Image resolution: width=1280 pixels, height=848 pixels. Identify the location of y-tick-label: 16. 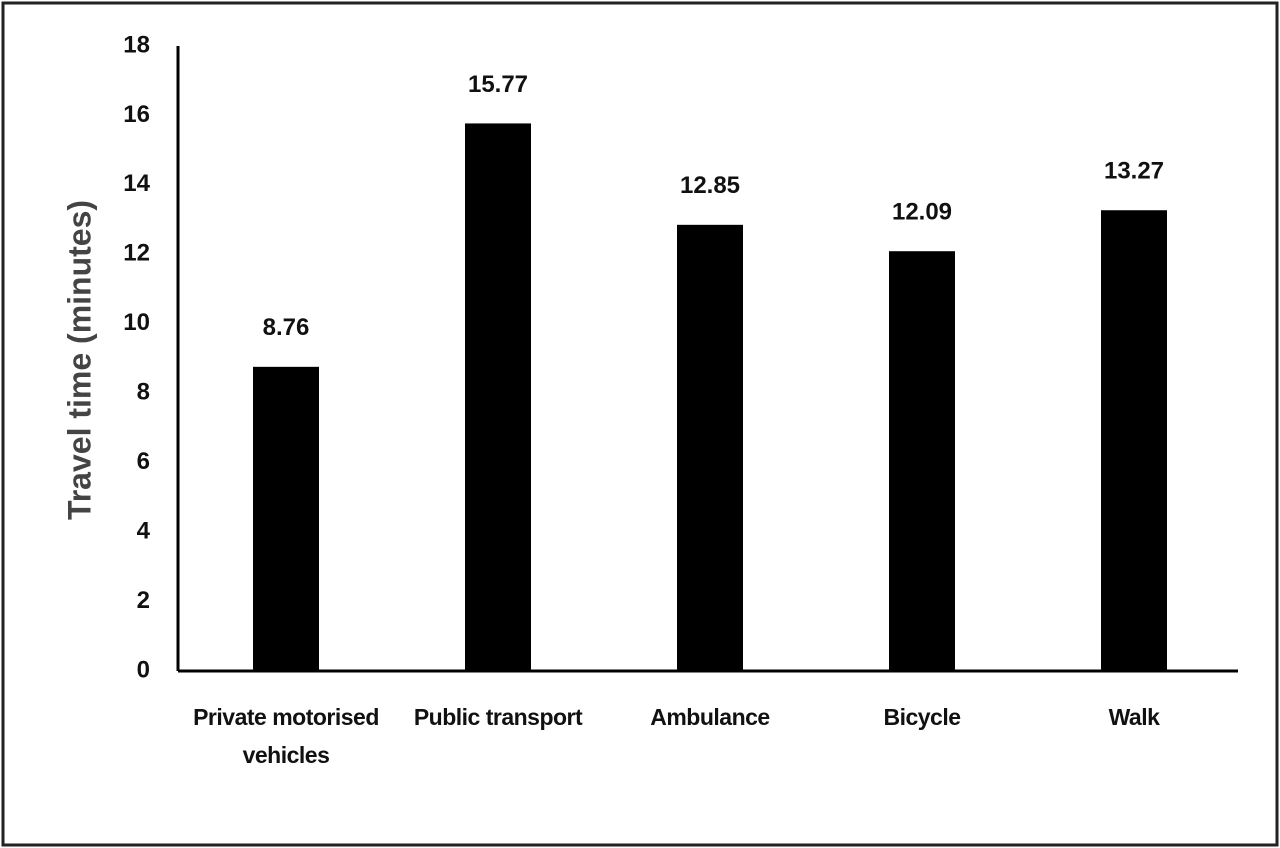
(136, 114).